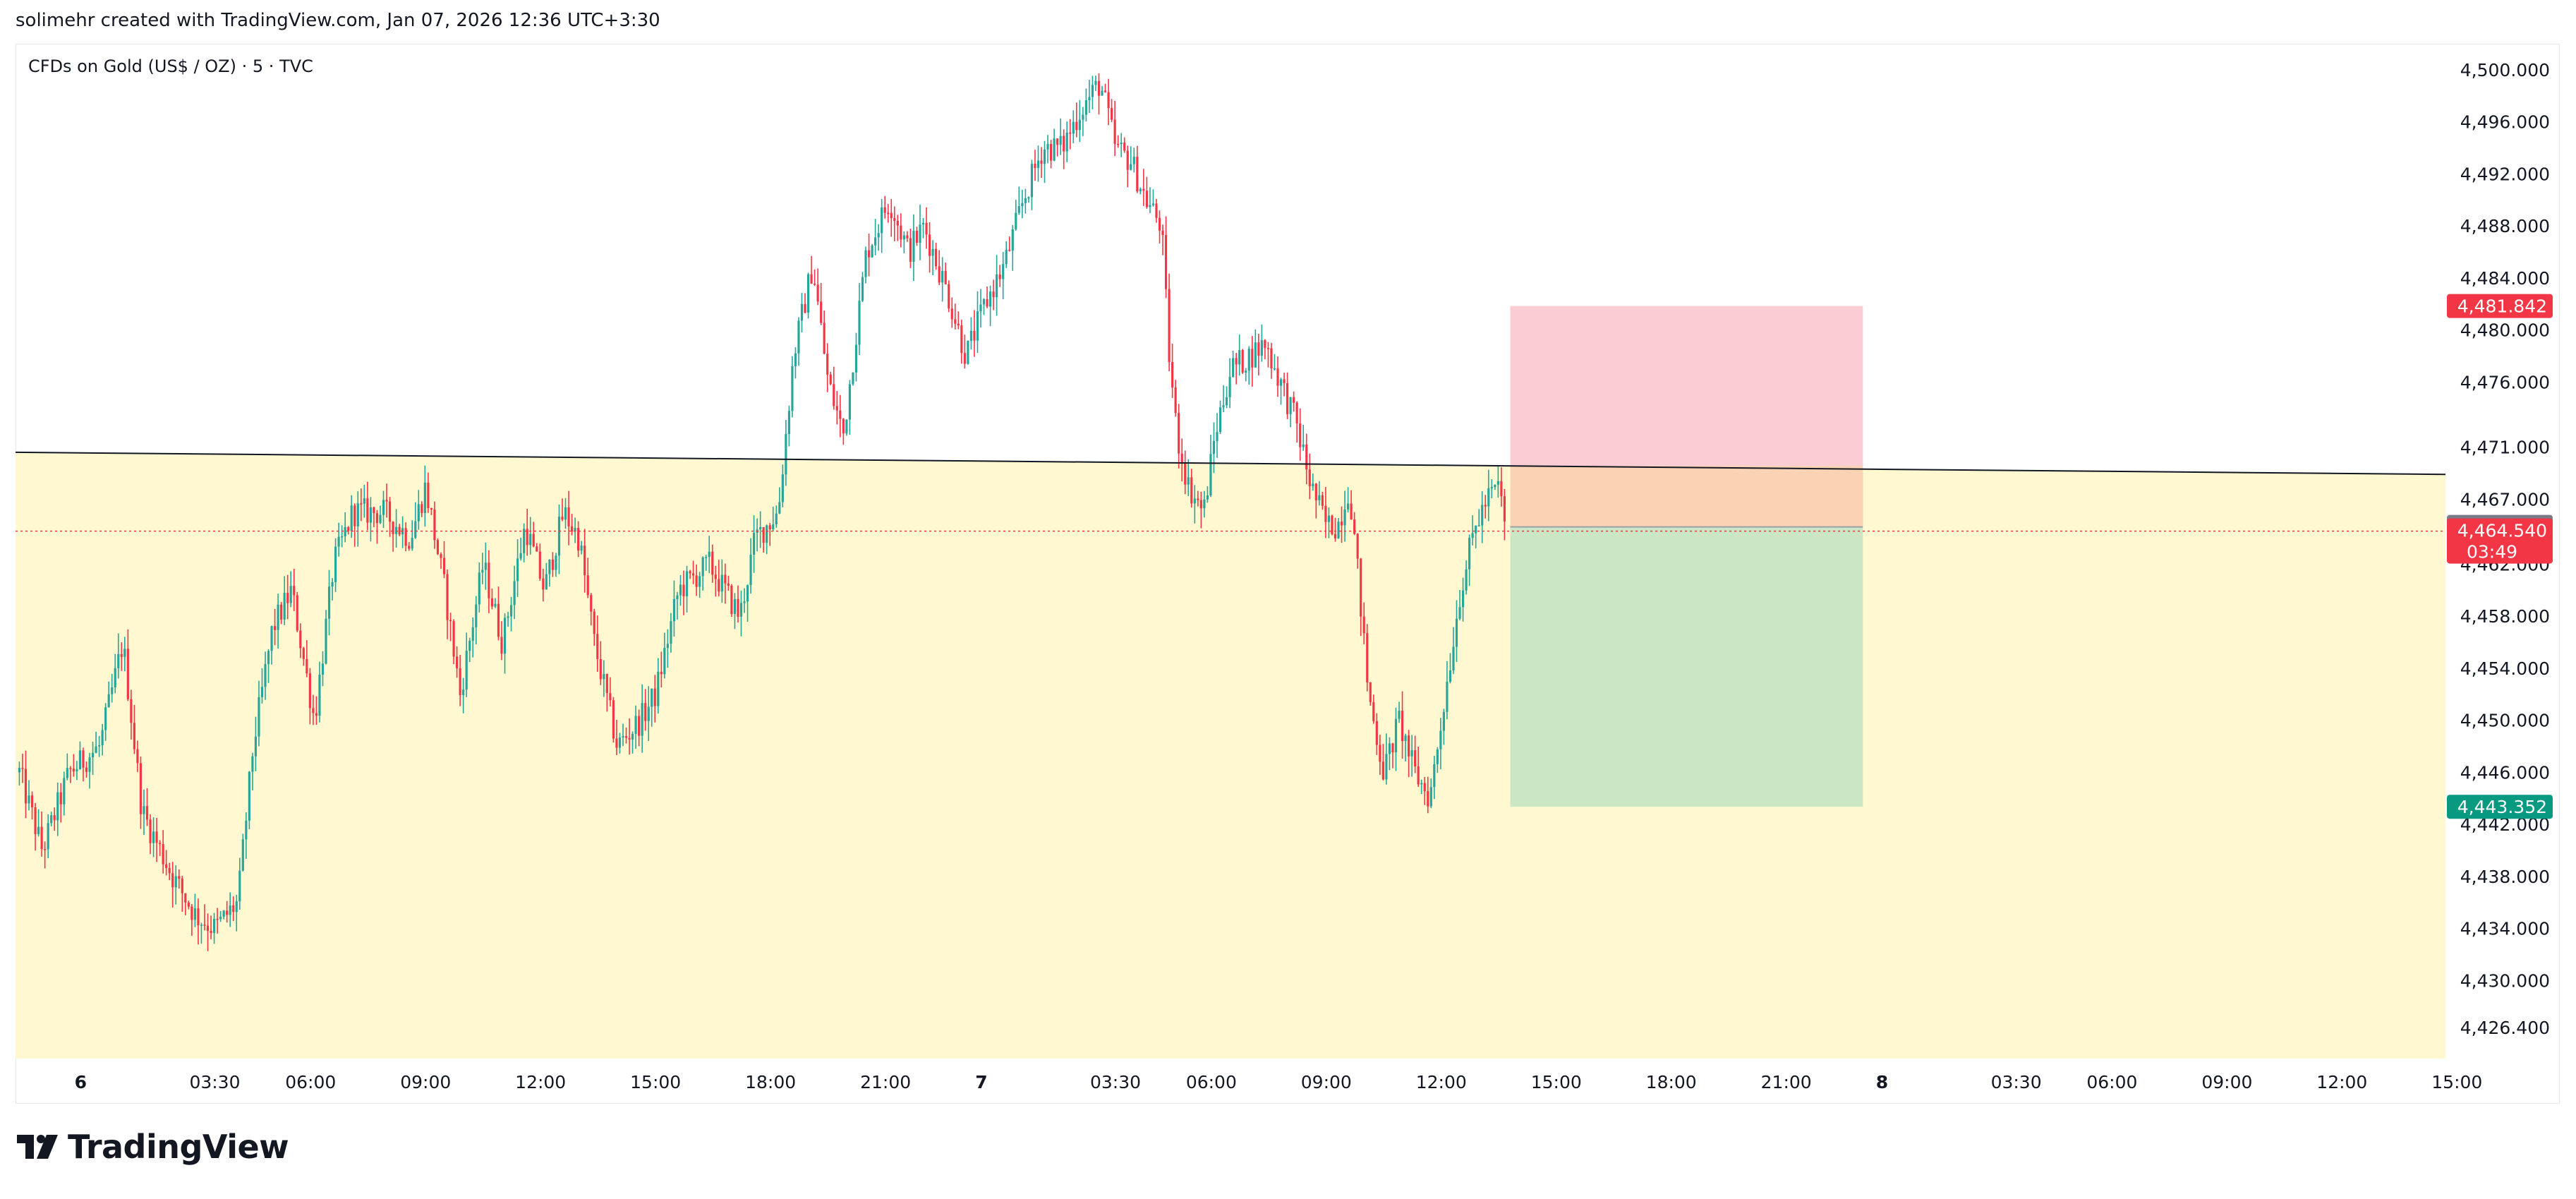  Describe the element at coordinates (171, 66) in the screenshot. I see `symbol-title: CFDs on Gold (US$ / OZ) · 5 · TVC` at that location.